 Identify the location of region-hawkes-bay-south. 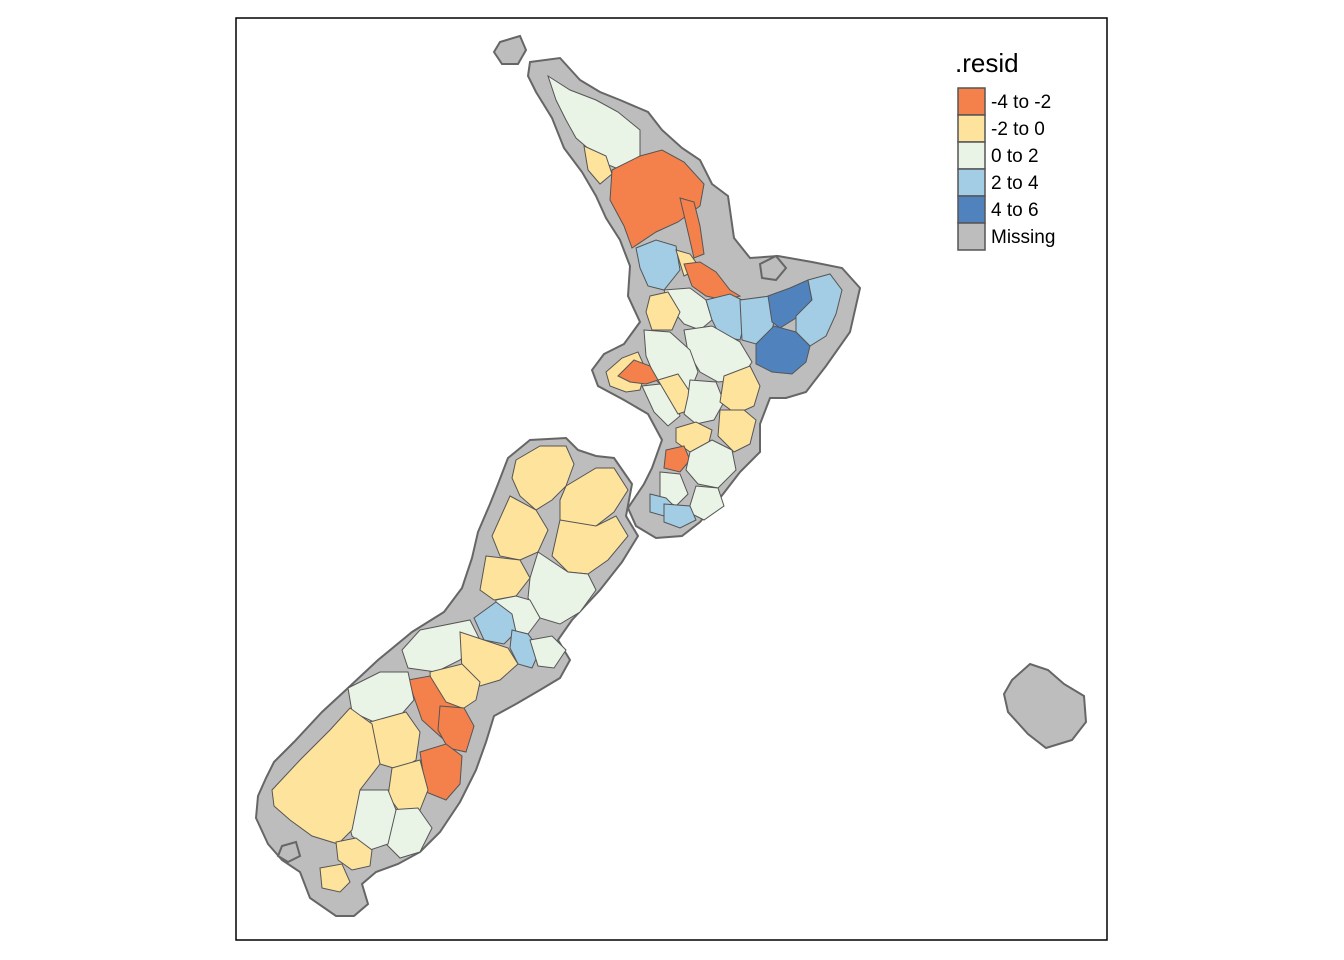
(737, 431).